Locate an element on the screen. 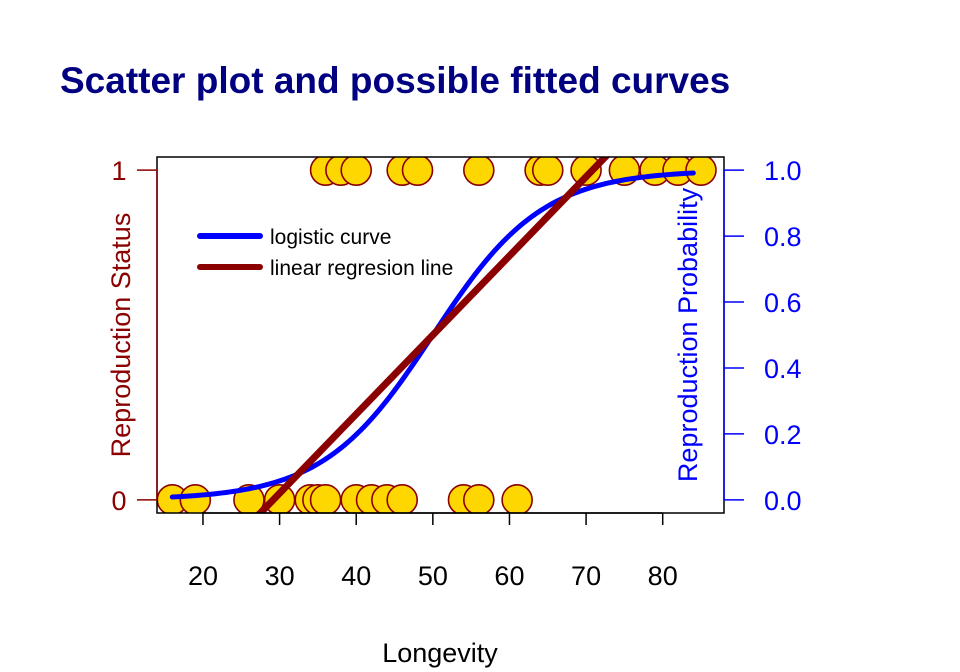 The height and width of the screenshot is (672, 960). legend-linear-label: linear regresion line is located at coordinates (361, 268).